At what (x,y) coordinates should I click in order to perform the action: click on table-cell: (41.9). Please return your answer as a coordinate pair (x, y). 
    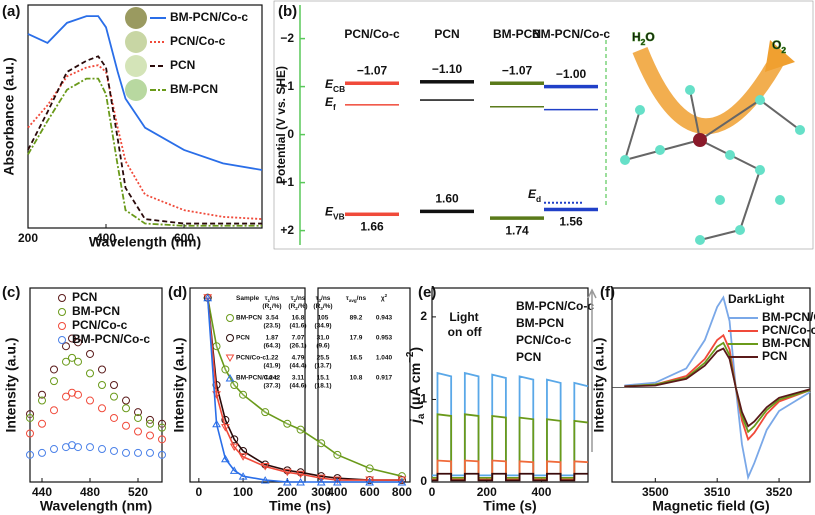
    Looking at the image, I should click on (272, 366).